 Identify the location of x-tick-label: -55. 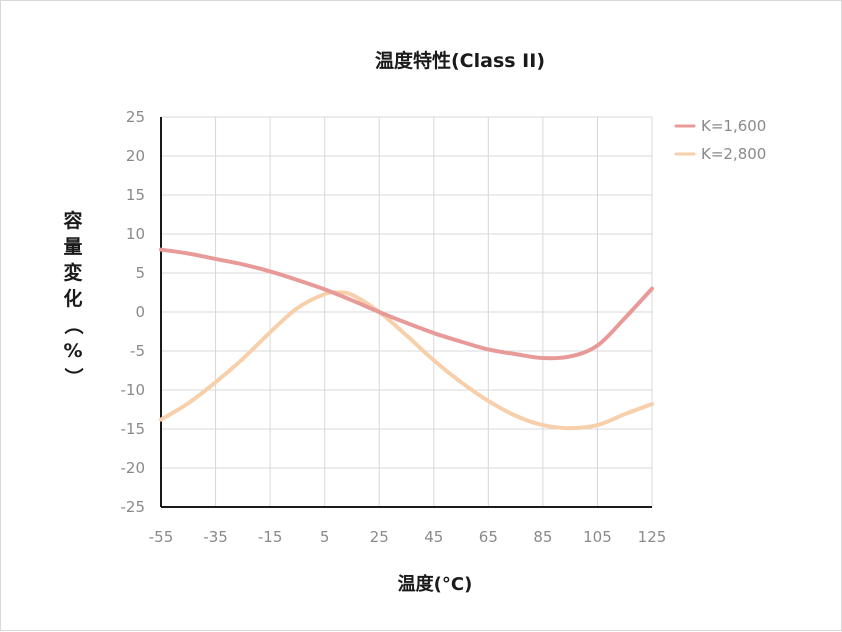
(161, 537).